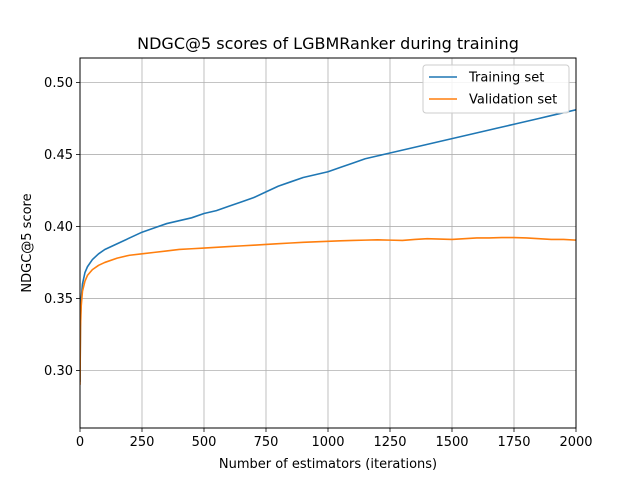 Image resolution: width=640 pixels, height=480 pixels. I want to click on legend-box, so click(496, 89).